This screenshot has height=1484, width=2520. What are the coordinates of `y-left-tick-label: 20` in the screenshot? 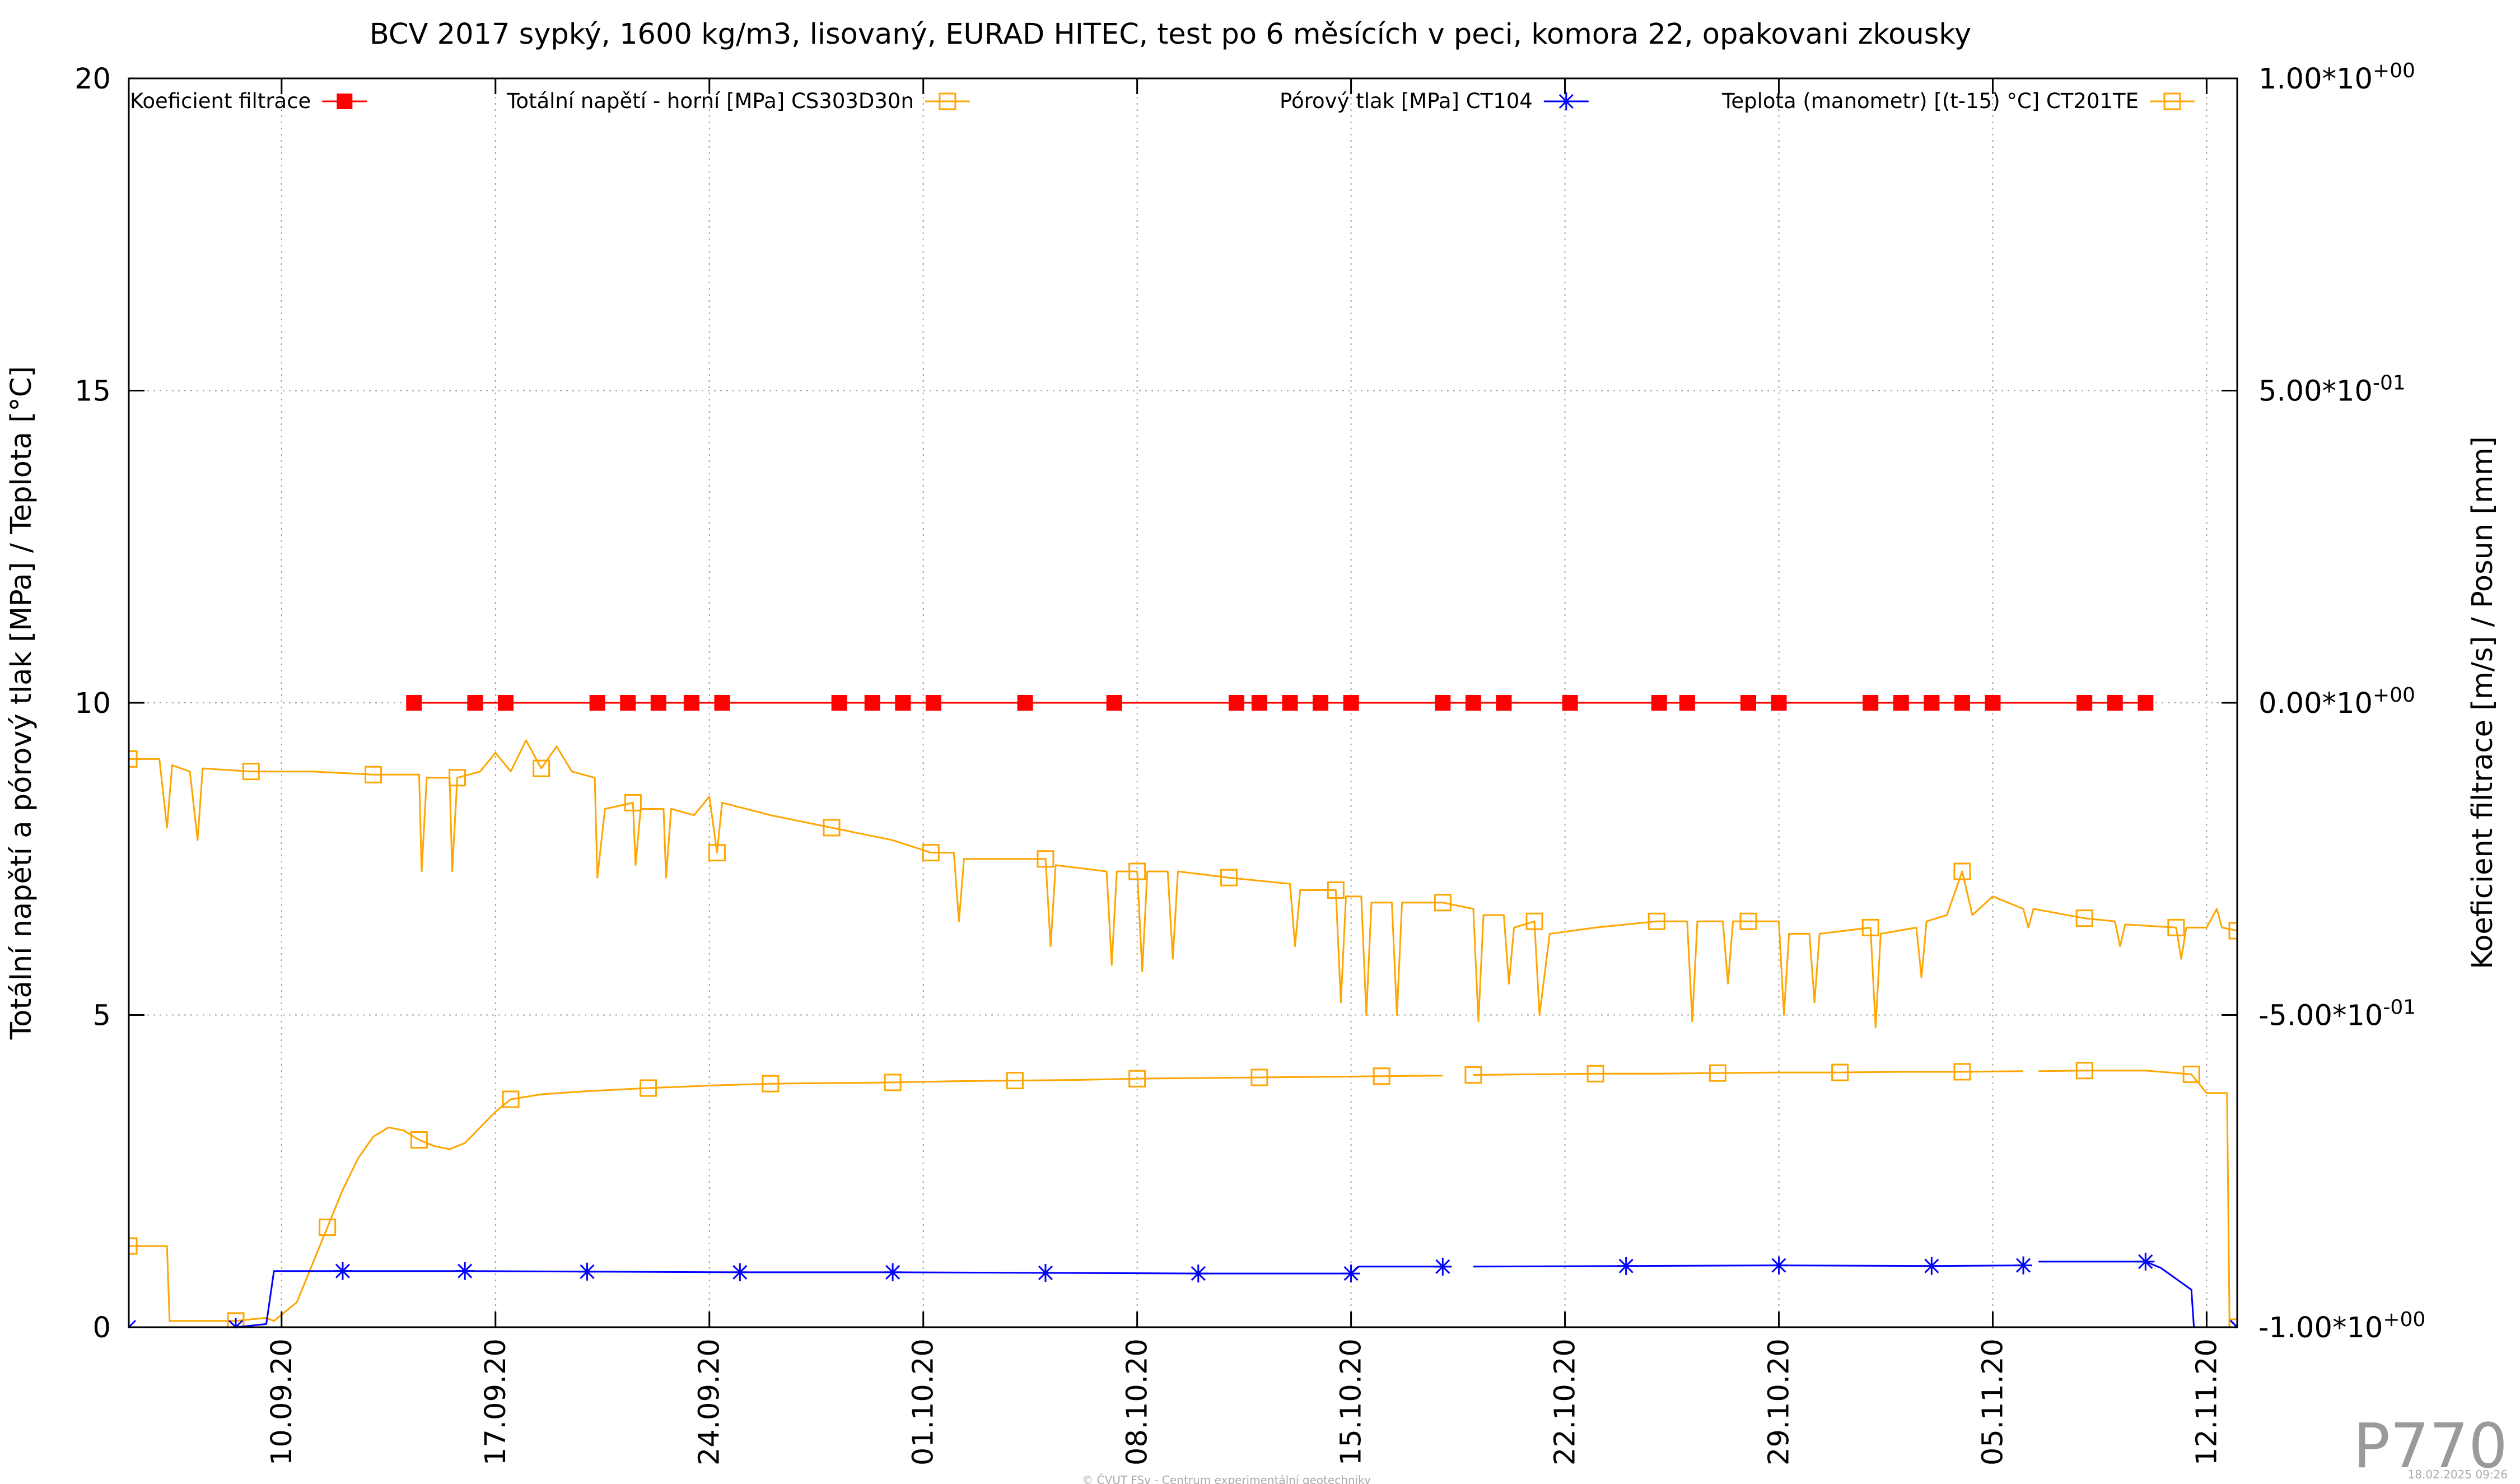 It's located at (93, 80).